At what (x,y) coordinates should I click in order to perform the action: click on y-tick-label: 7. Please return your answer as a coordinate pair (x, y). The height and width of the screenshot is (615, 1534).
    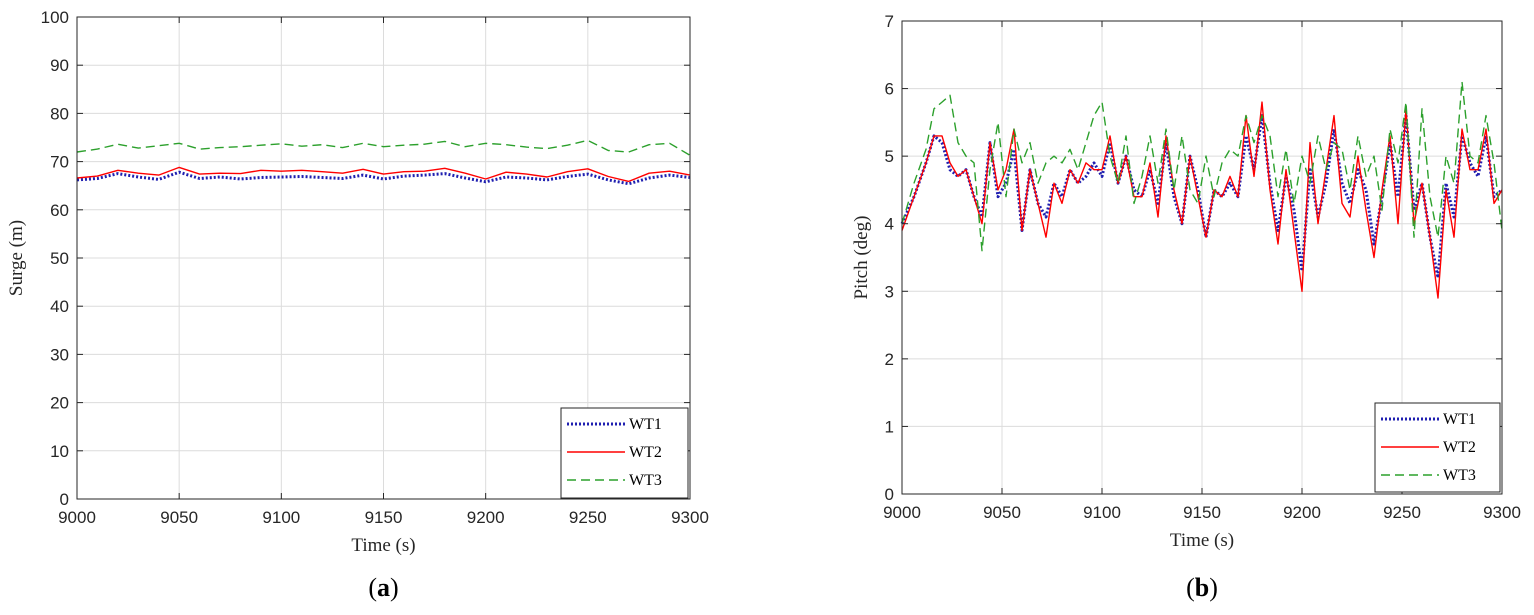
    Looking at the image, I should click on (889, 21).